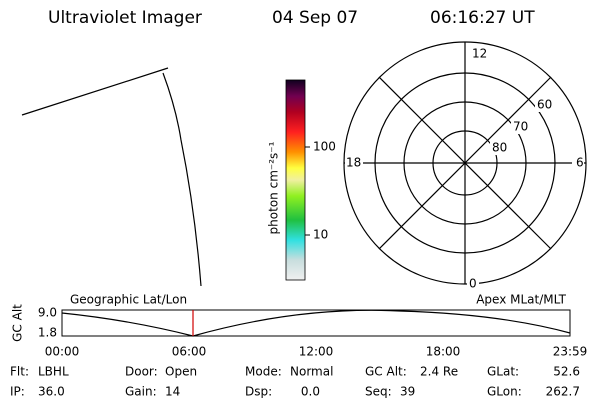 Image resolution: width=600 pixels, height=400 pixels. What do you see at coordinates (465, 163) in the screenshot?
I see `polar-diagonal` at bounding box center [465, 163].